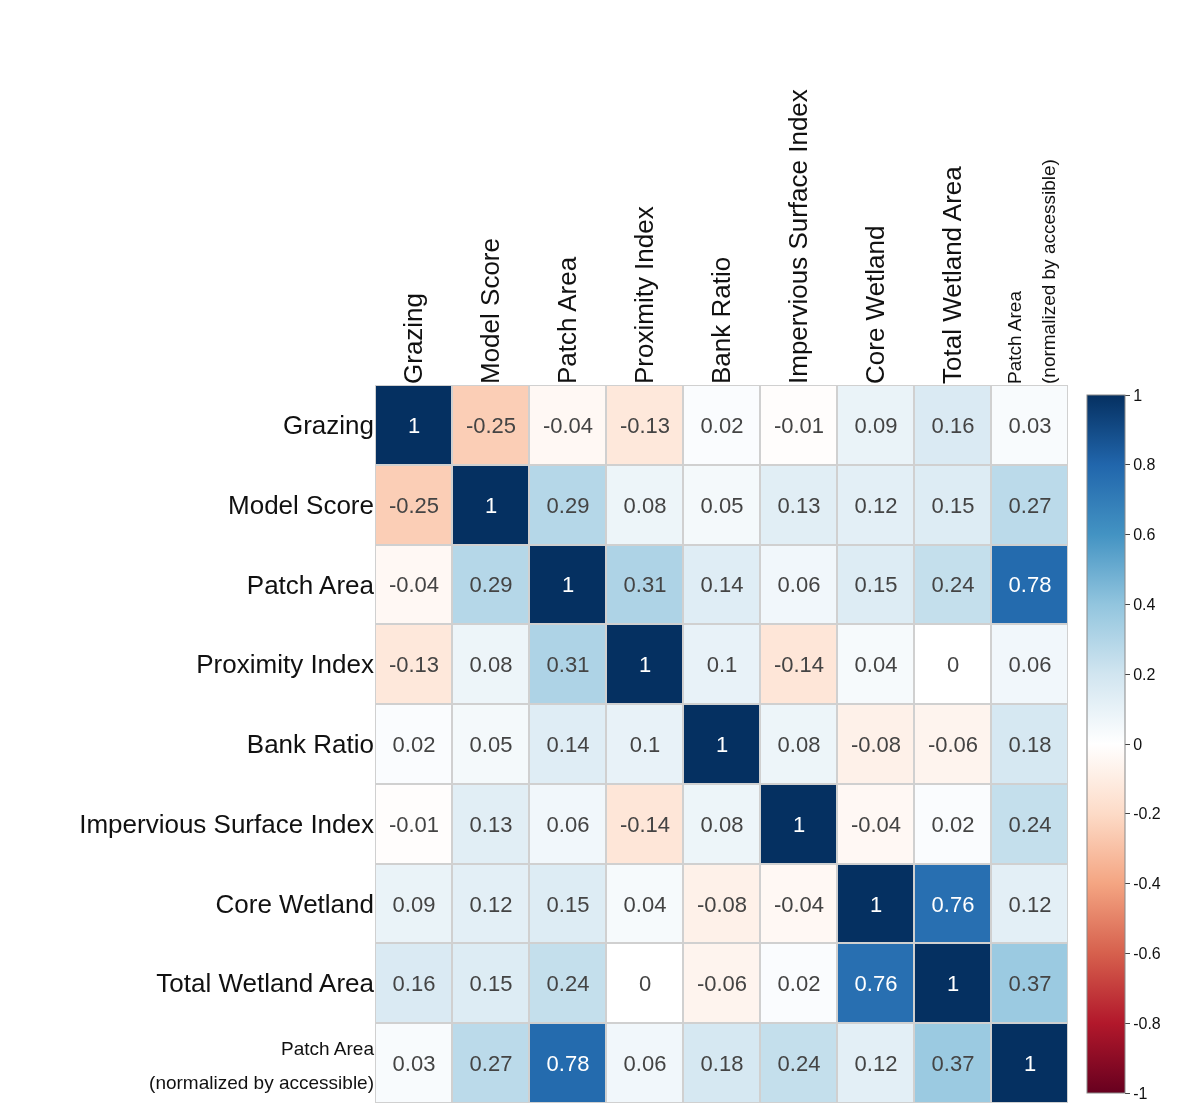  I want to click on y-tick-label: Proximity Index, so click(285, 664).